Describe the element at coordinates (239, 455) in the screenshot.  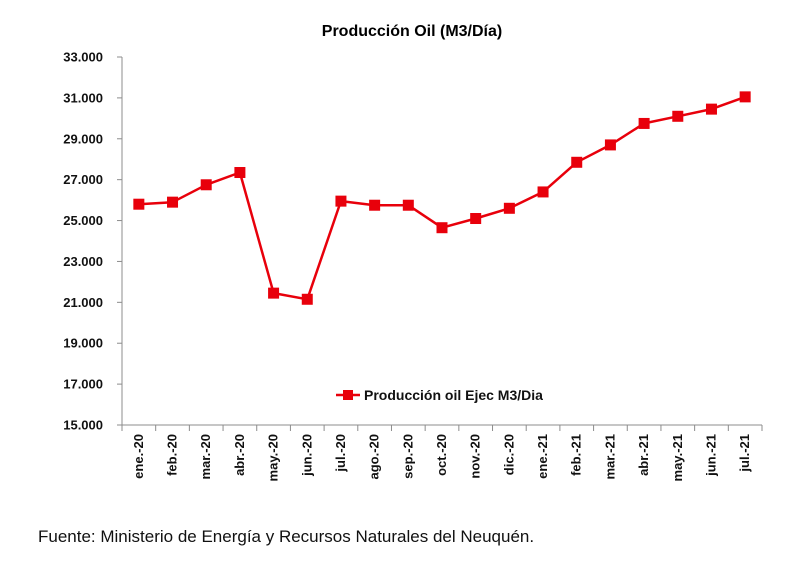
I see `x-tick-label: abr.-20` at that location.